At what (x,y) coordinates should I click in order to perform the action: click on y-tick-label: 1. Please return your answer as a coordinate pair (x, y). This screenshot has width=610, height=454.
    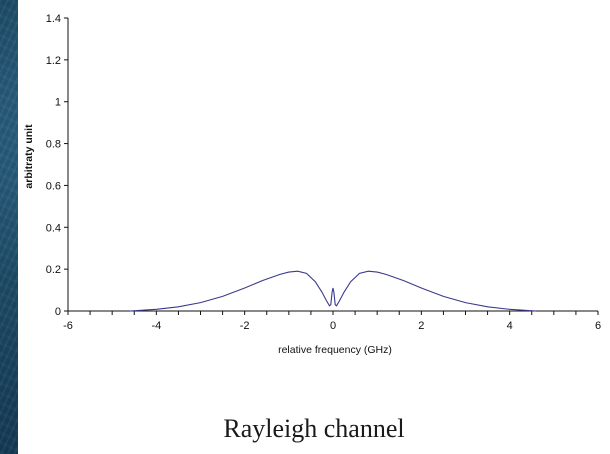
    Looking at the image, I should click on (58, 103).